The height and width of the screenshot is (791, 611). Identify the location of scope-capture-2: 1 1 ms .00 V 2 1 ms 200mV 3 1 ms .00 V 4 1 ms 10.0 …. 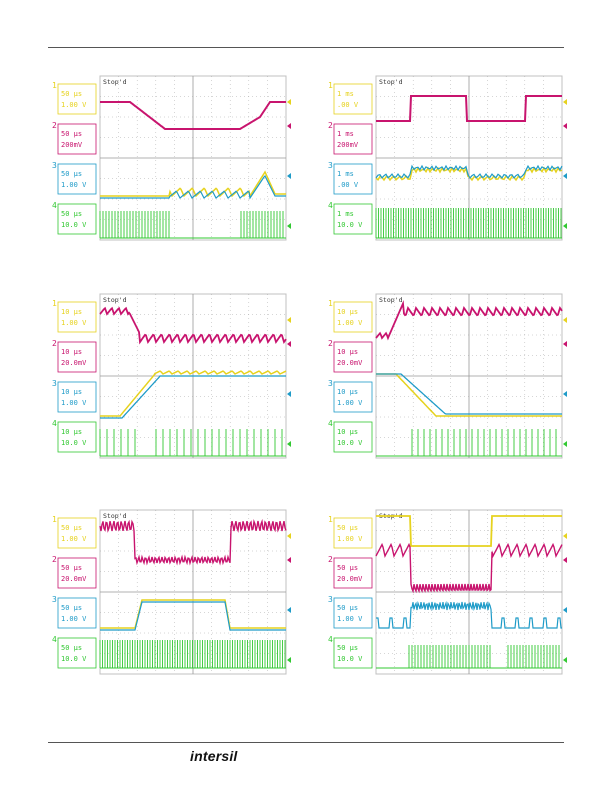
(447, 158).